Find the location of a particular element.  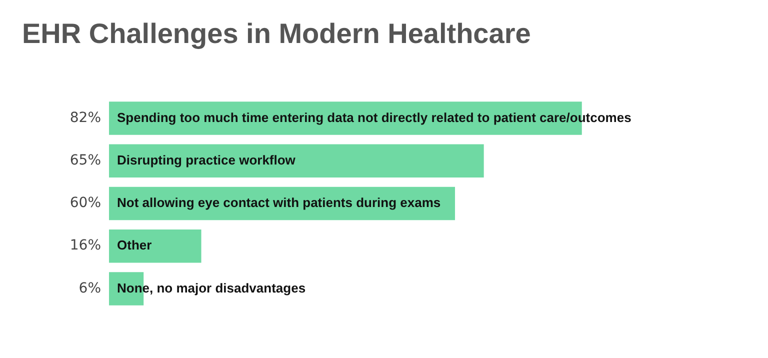

y-tick-label: Not allowing eye contact with patients during exams is located at coordinates (279, 202).